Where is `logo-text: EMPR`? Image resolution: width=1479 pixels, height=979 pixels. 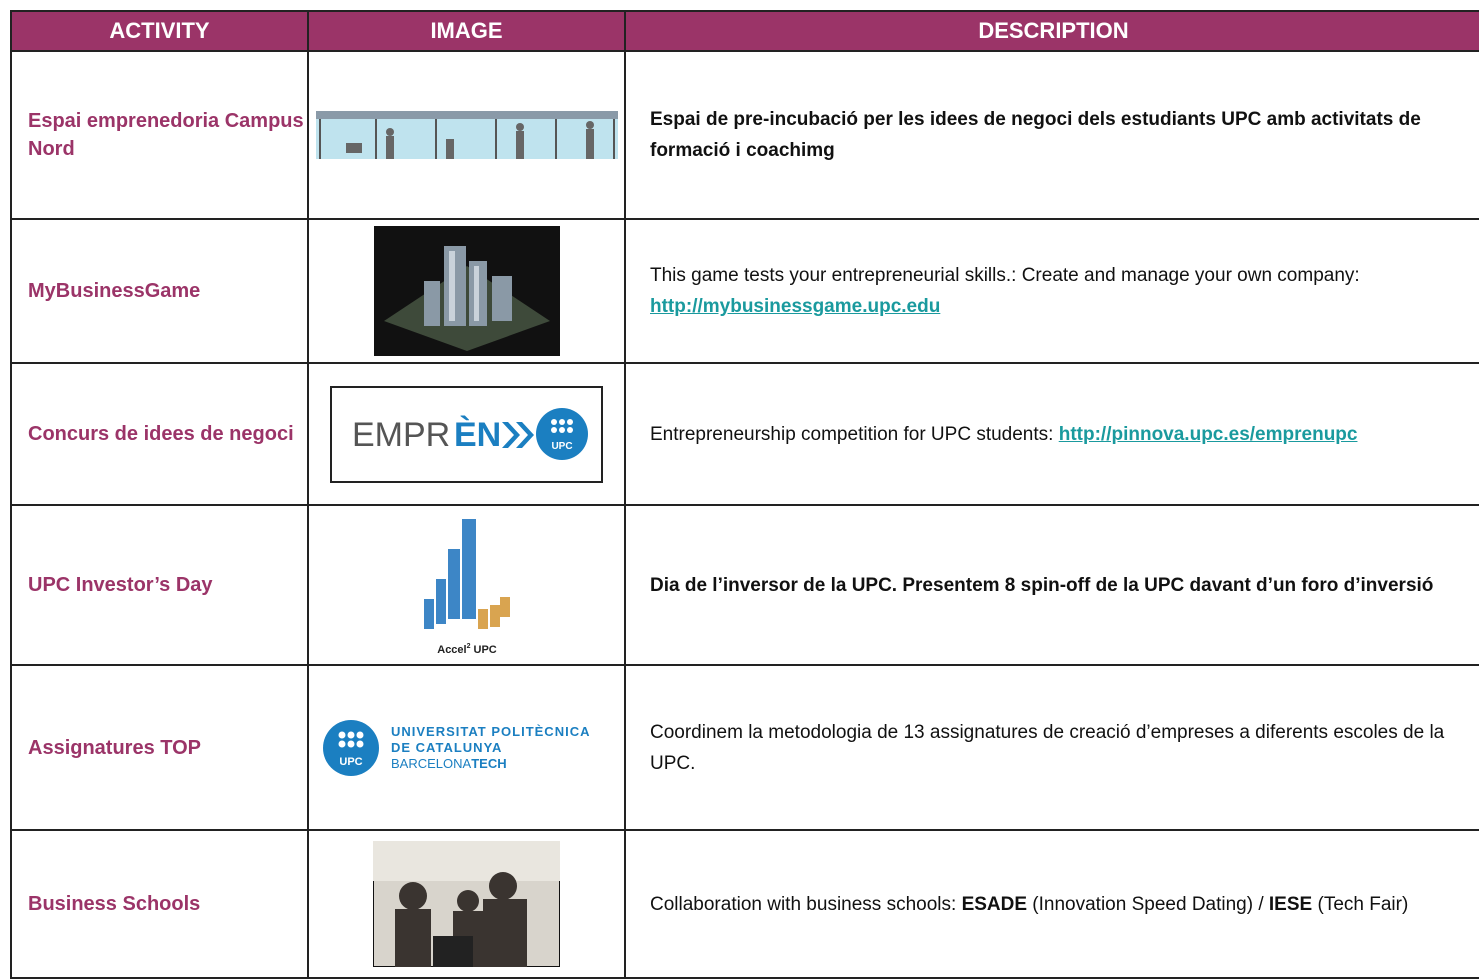
logo-text: EMPR is located at coordinates (401, 435).